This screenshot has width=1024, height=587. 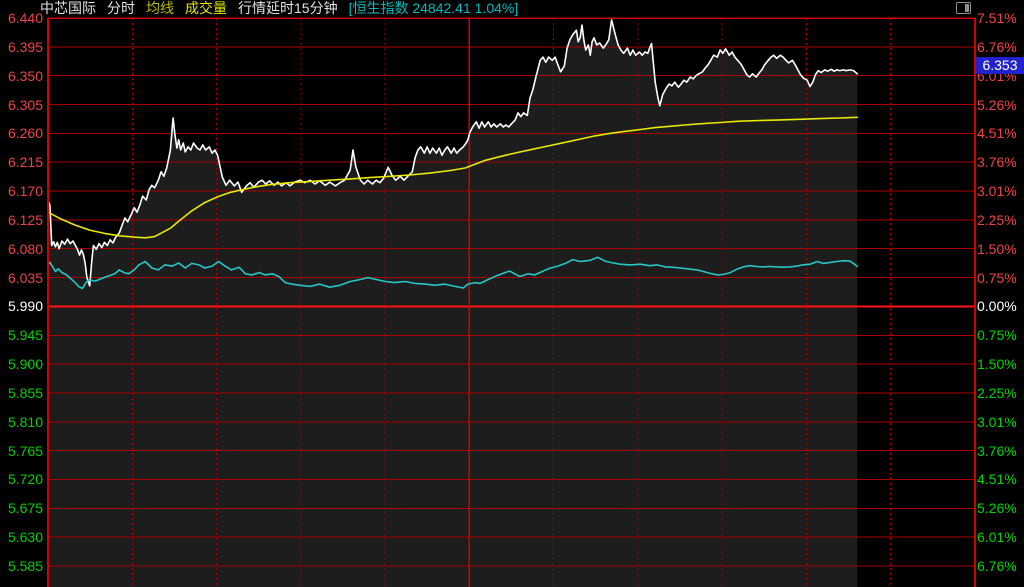 I want to click on price-axis-label: 6.395, so click(x=25, y=47).